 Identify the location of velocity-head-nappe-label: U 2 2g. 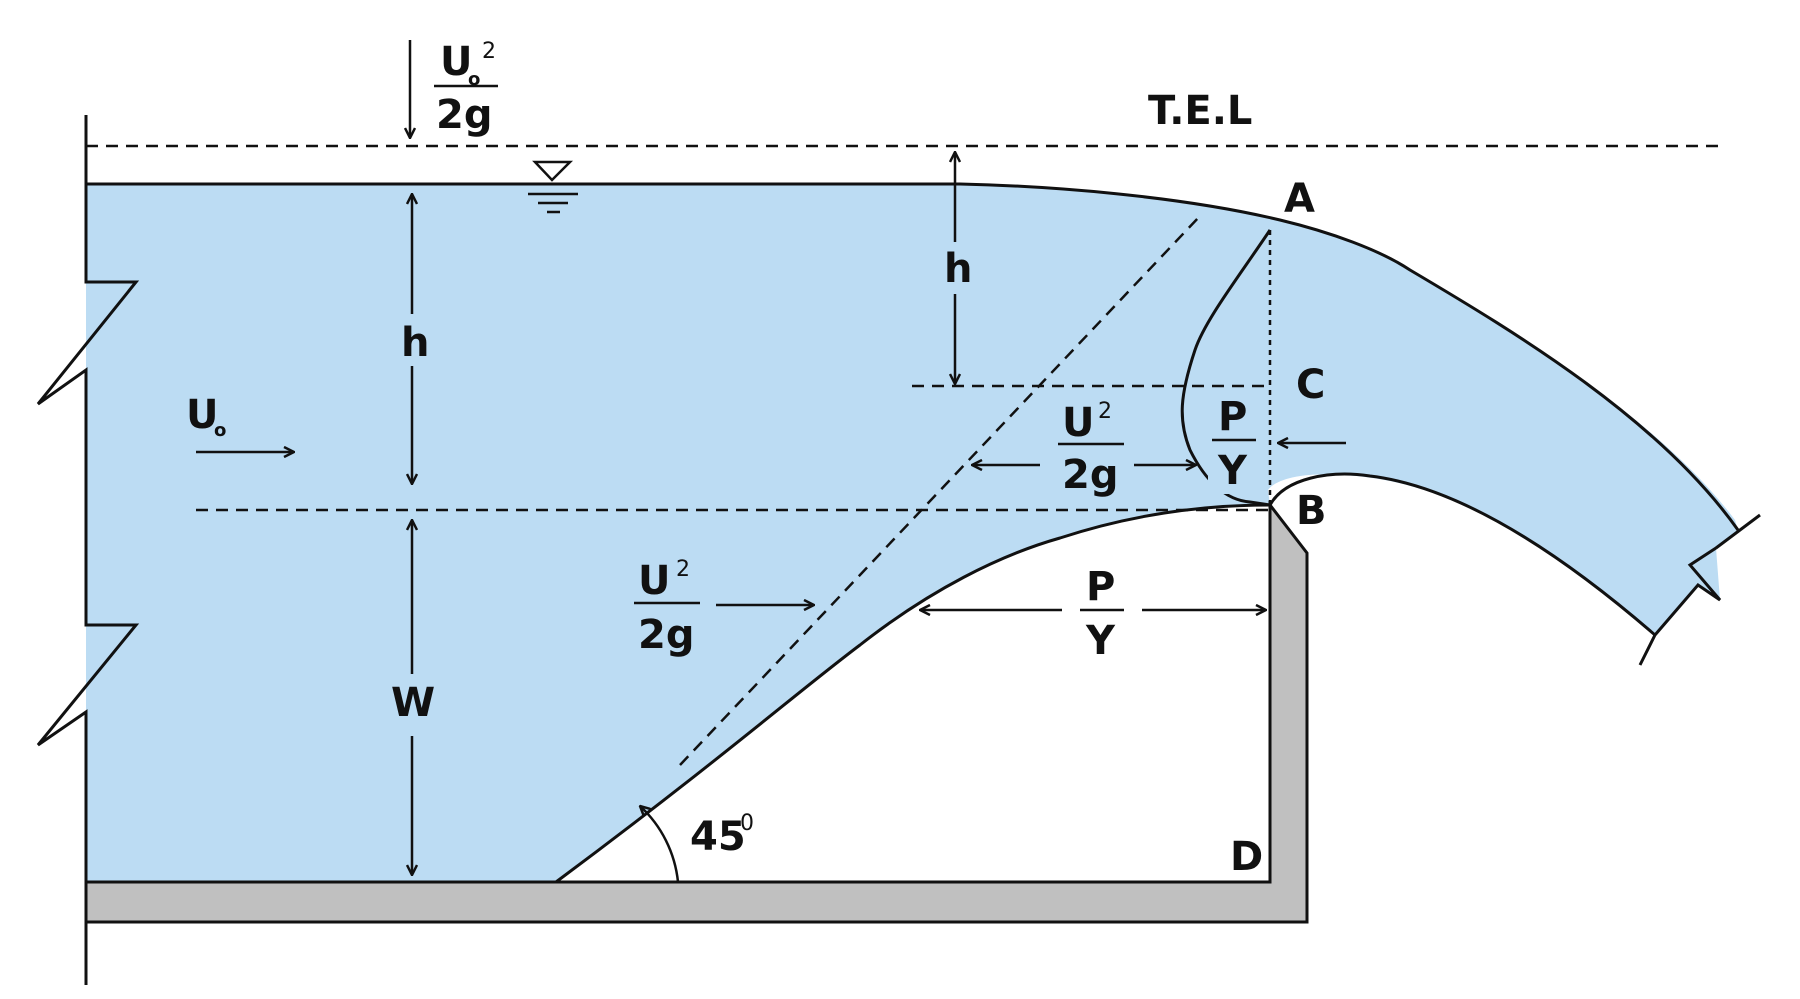
(1091, 448).